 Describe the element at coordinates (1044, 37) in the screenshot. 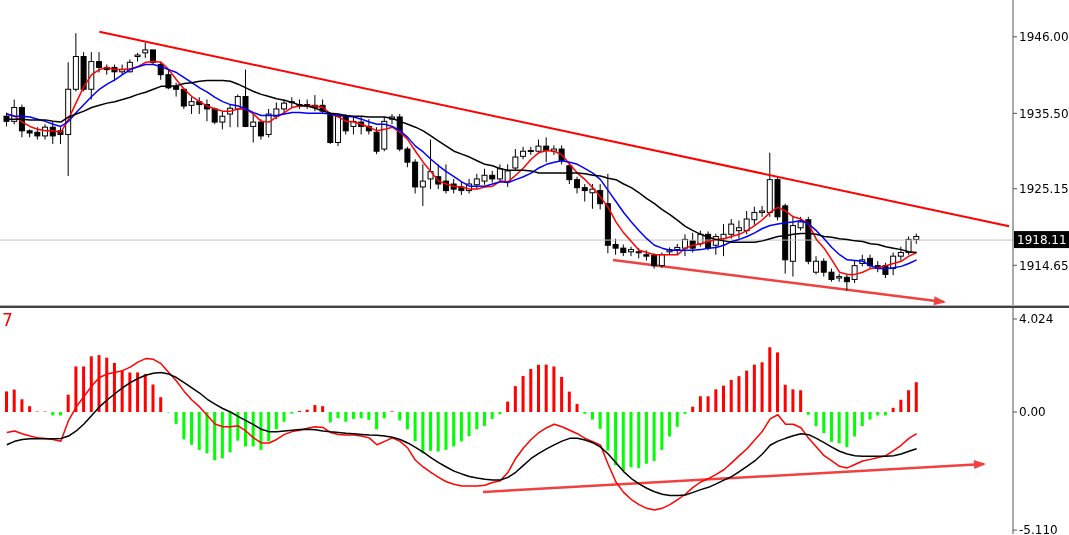

I see `y-tick-label: 1946.00` at that location.